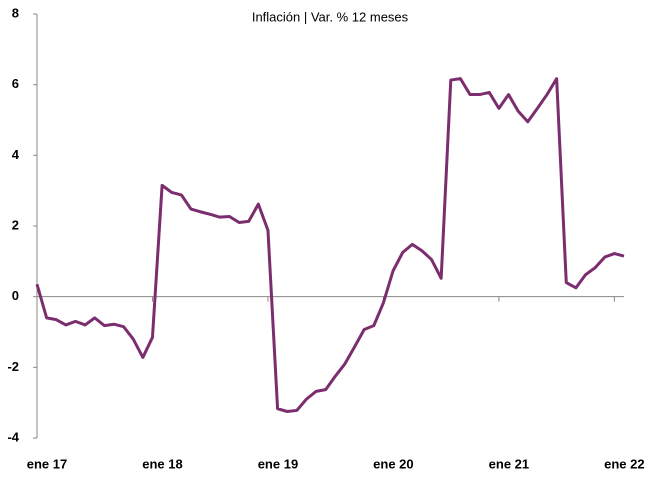 The height and width of the screenshot is (477, 648). What do you see at coordinates (15, 224) in the screenshot?
I see `y-tick-label: 2` at bounding box center [15, 224].